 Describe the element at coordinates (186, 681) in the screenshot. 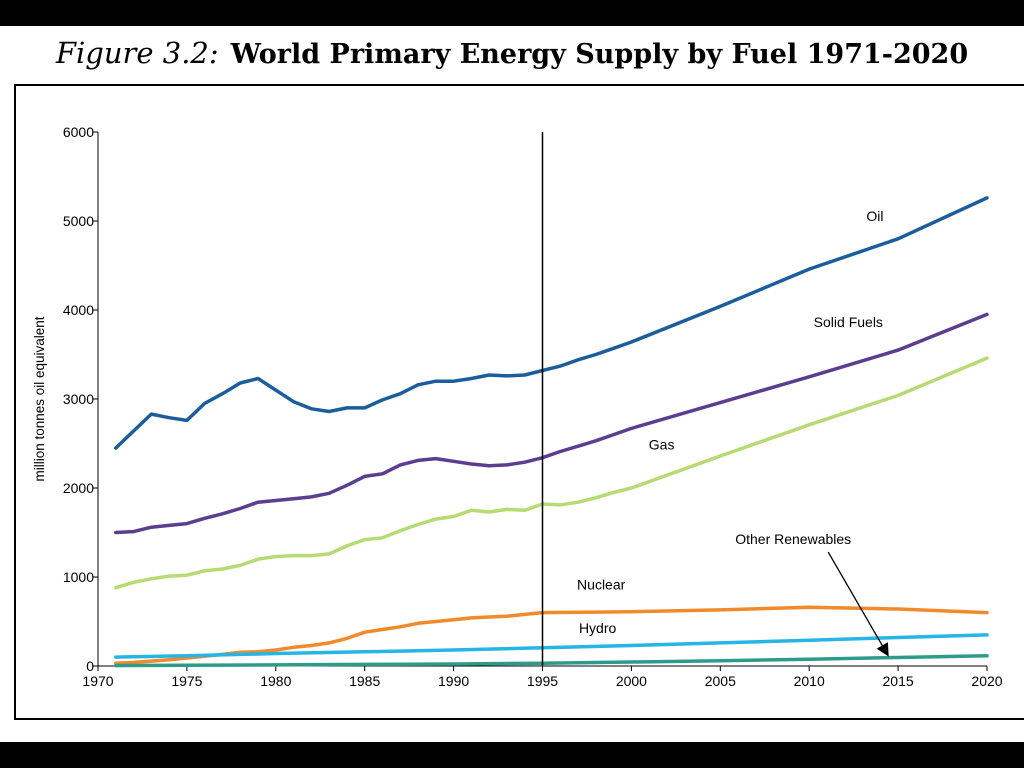

I see `x-tick-label: 1975` at that location.